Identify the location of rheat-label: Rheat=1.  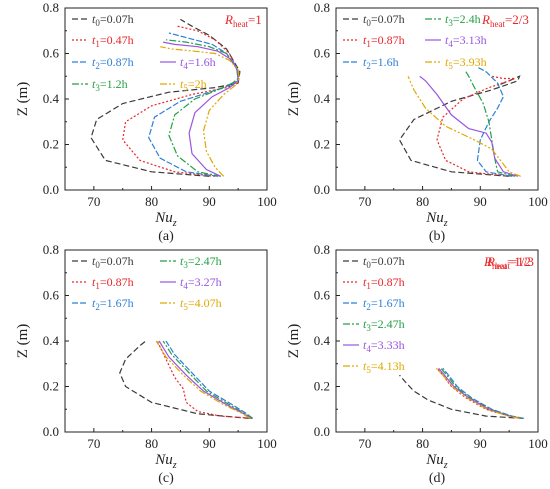
(243, 20).